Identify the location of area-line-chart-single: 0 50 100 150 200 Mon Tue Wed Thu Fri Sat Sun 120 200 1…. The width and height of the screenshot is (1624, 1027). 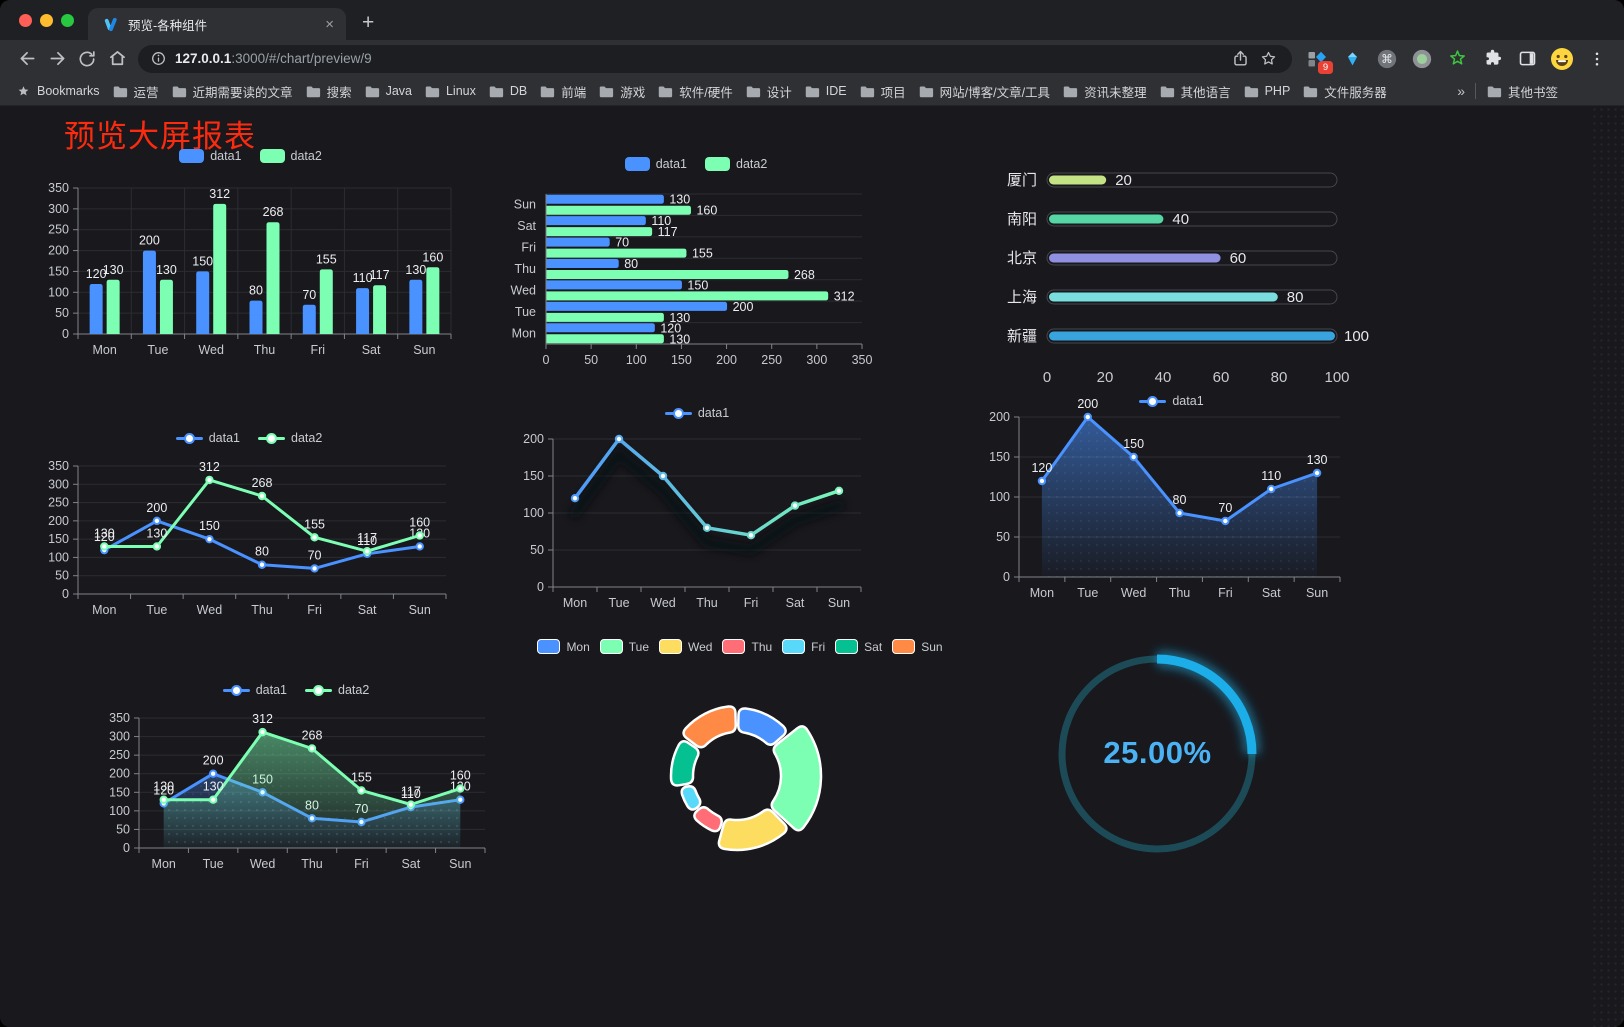
(1171, 497).